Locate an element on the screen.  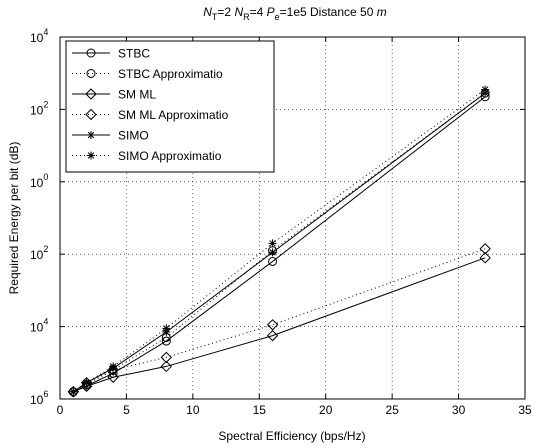
legend-label-1: STBC Approximatio is located at coordinates (170, 74).